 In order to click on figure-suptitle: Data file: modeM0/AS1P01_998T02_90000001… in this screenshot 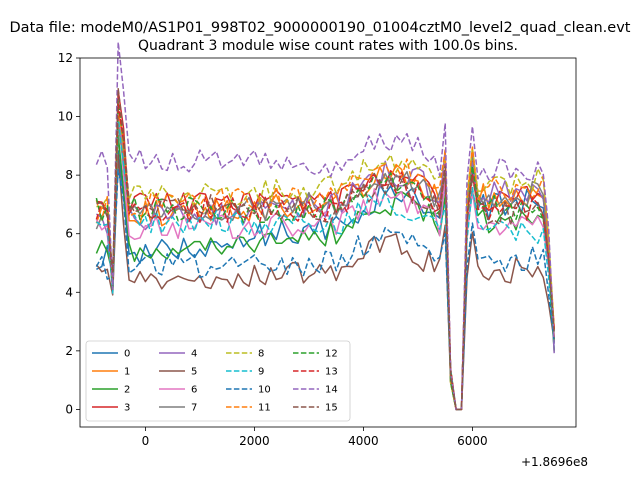, I will do `click(320, 28)`.